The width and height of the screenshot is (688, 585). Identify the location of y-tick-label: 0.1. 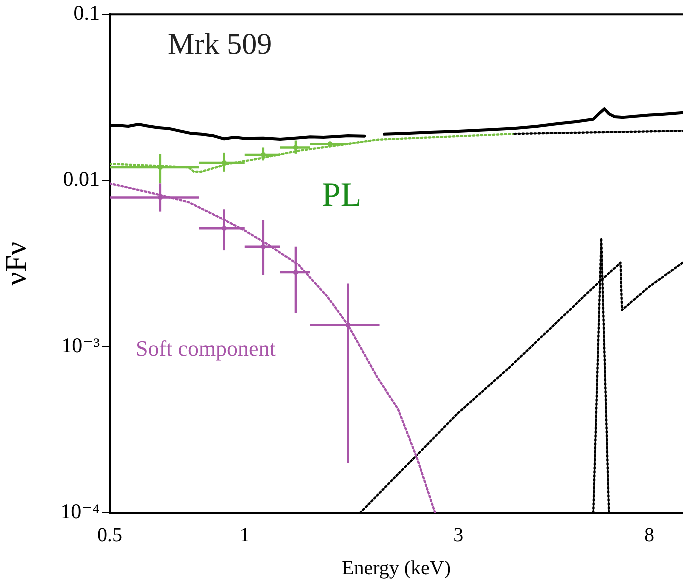
(87, 13).